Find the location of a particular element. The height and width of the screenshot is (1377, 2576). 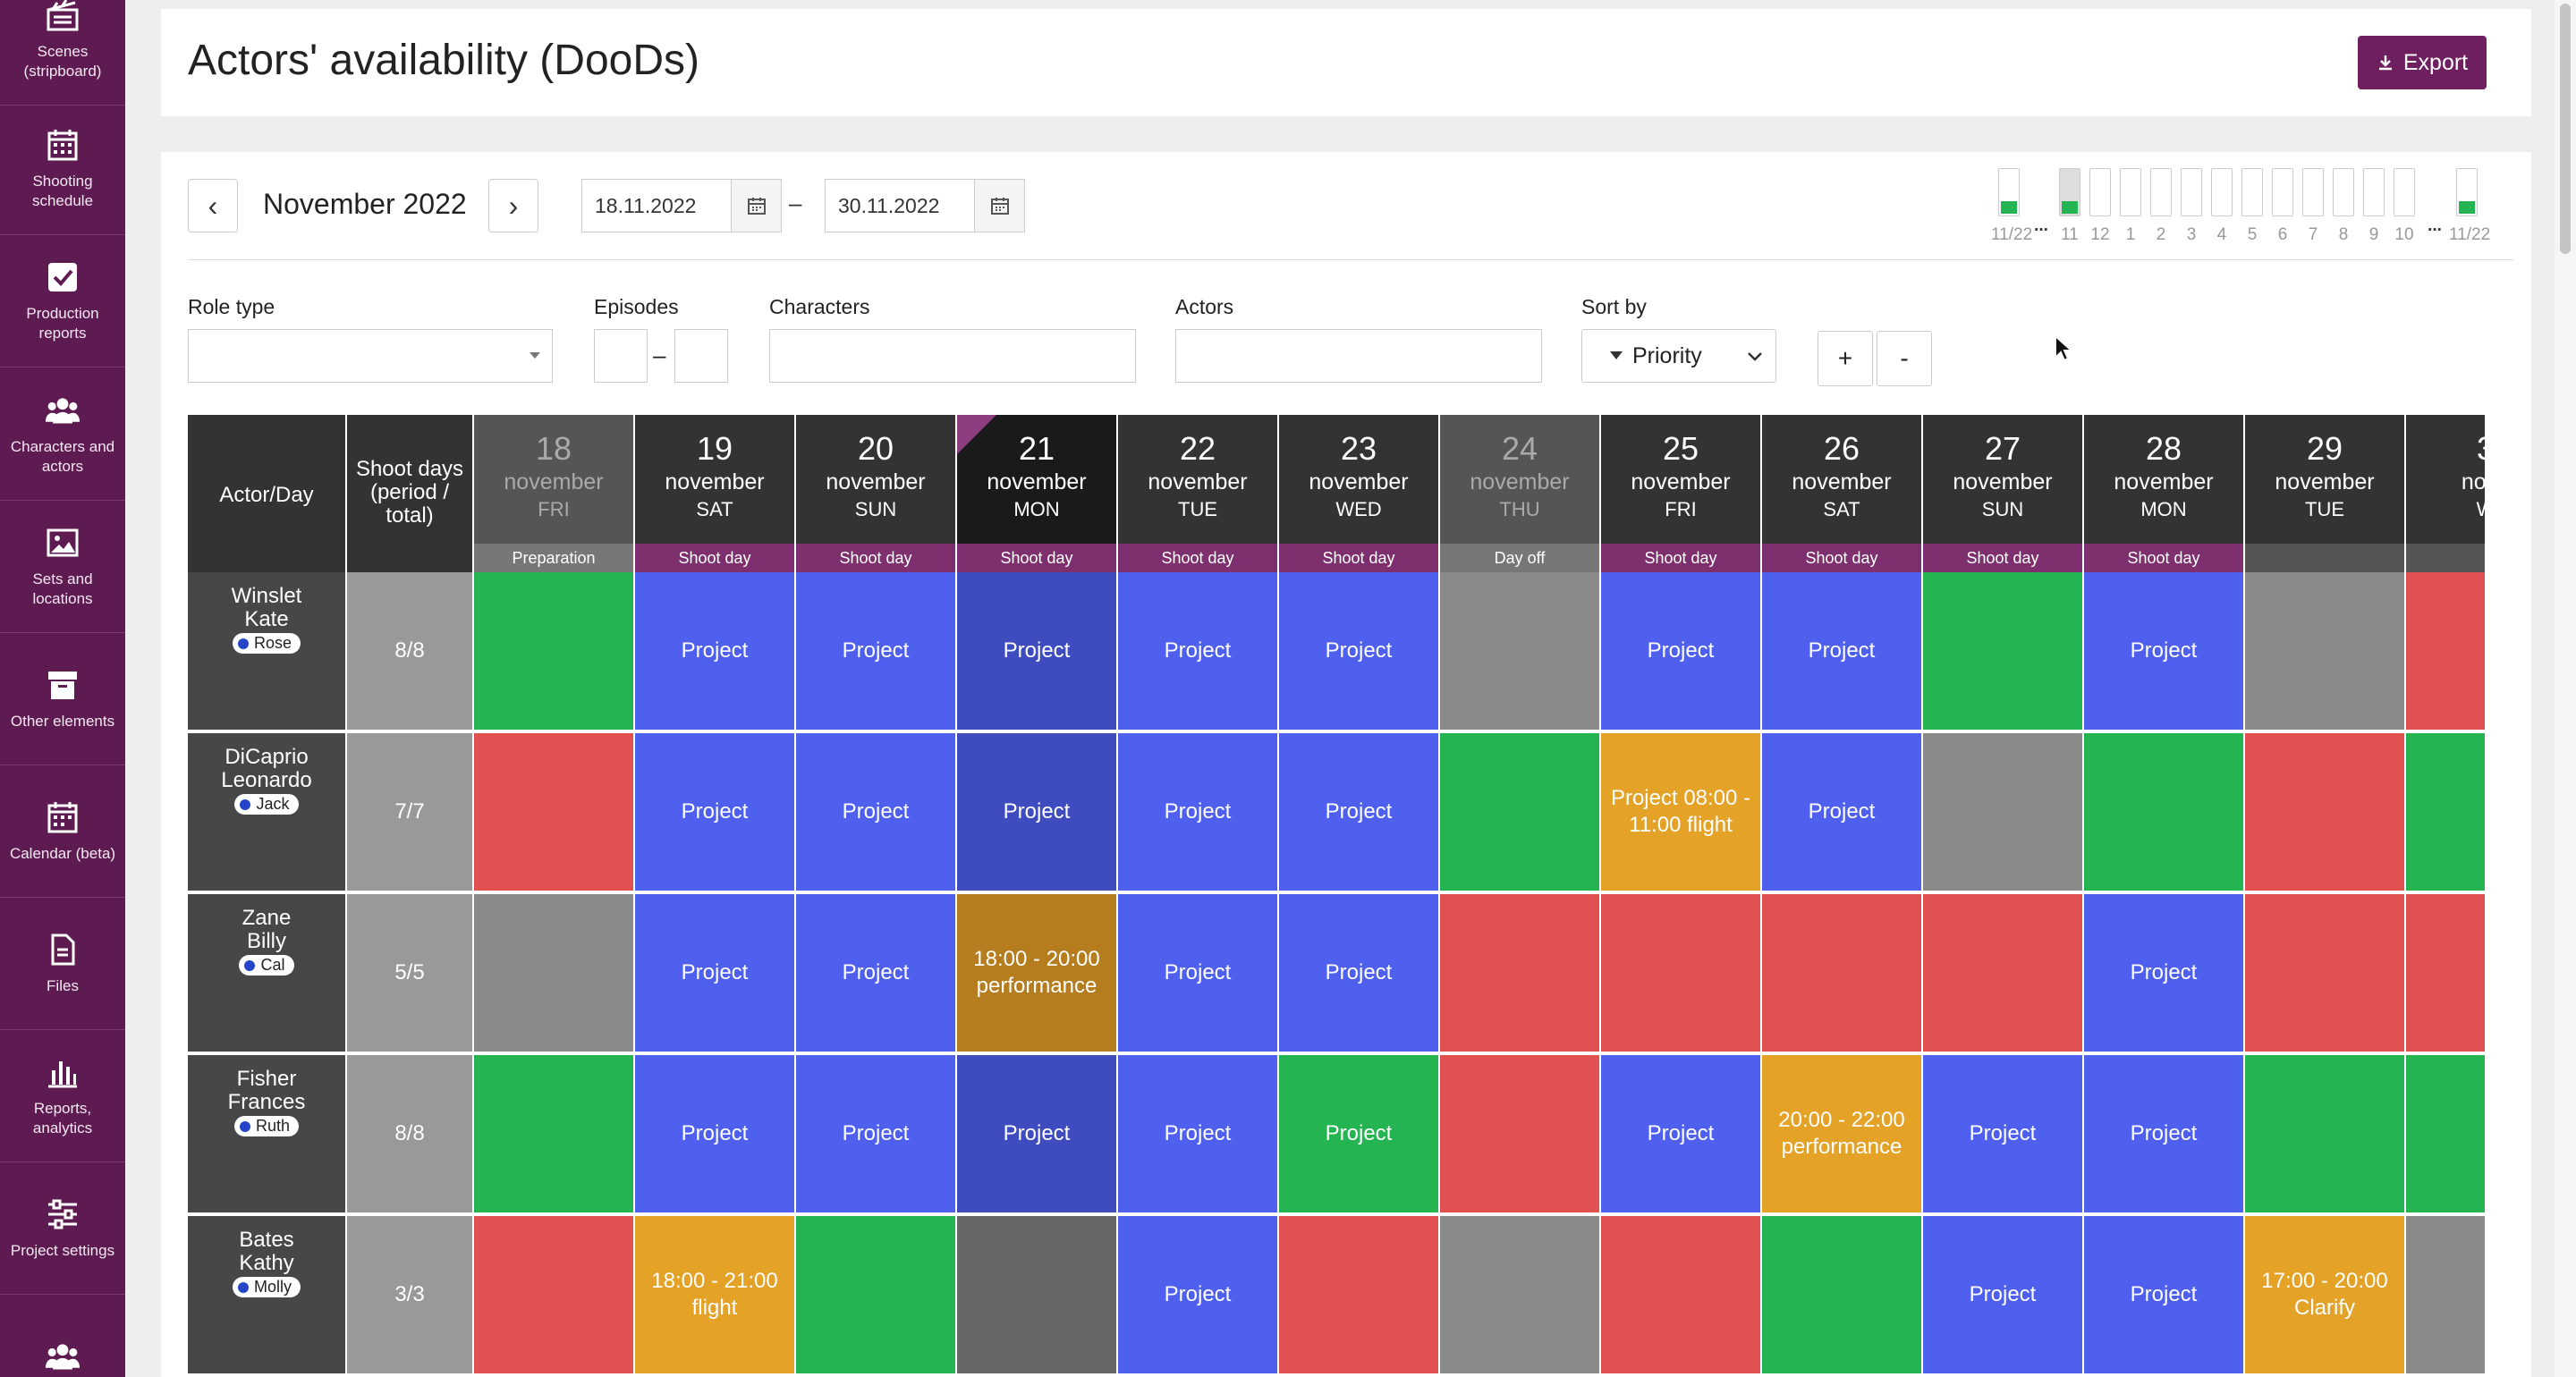

day-header: 18 november FRI is located at coordinates (554, 479).